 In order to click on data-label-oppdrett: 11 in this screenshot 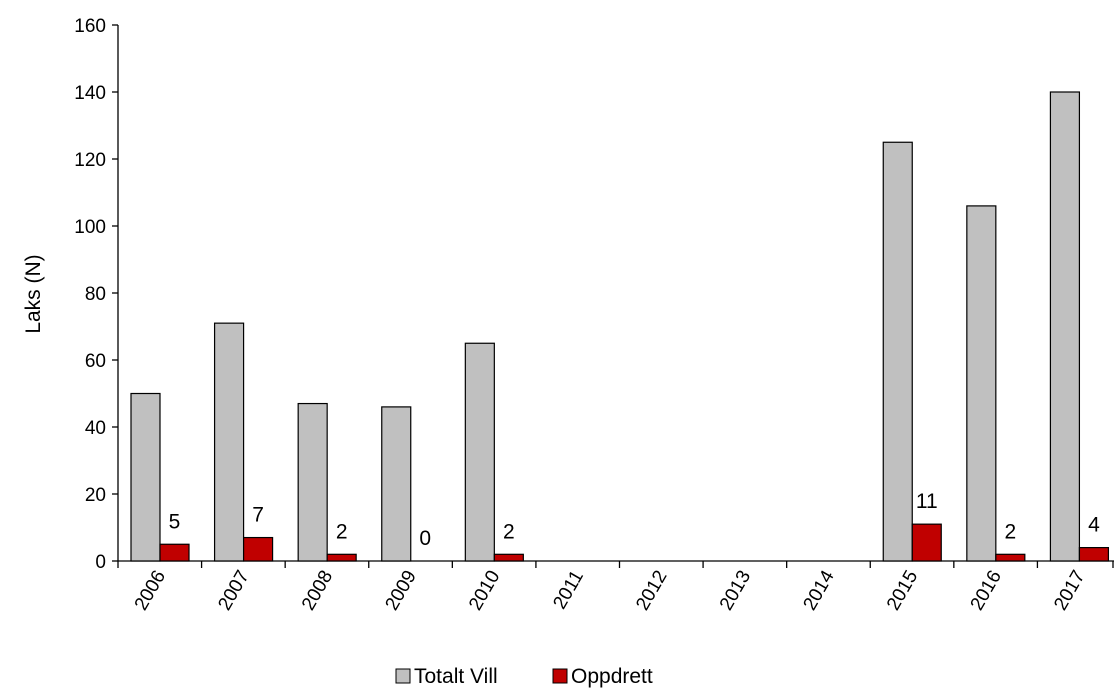, I will do `click(927, 501)`.